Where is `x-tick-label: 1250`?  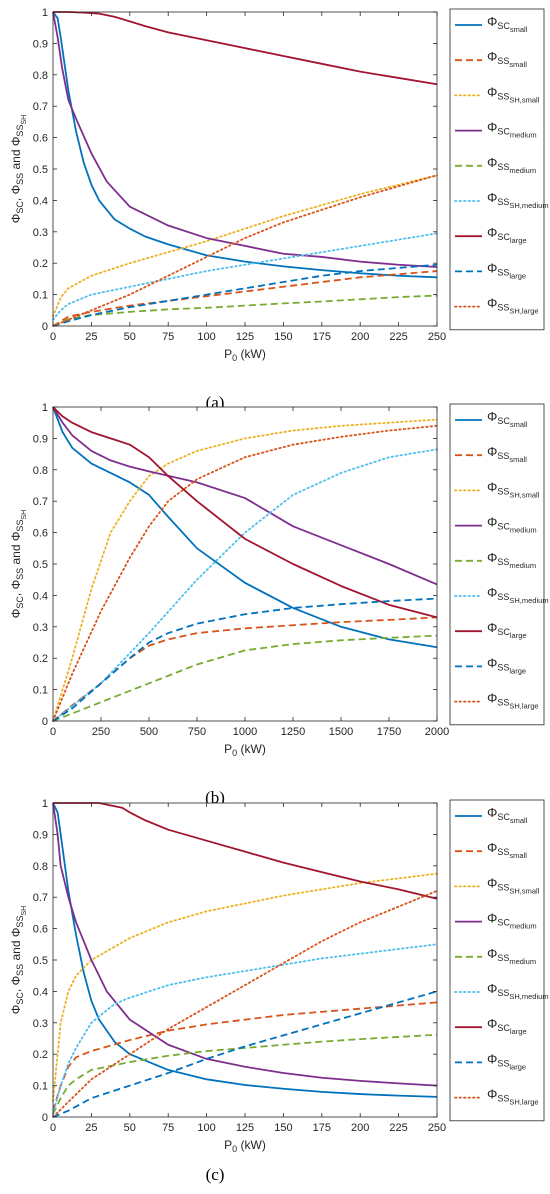 x-tick-label: 1250 is located at coordinates (293, 732).